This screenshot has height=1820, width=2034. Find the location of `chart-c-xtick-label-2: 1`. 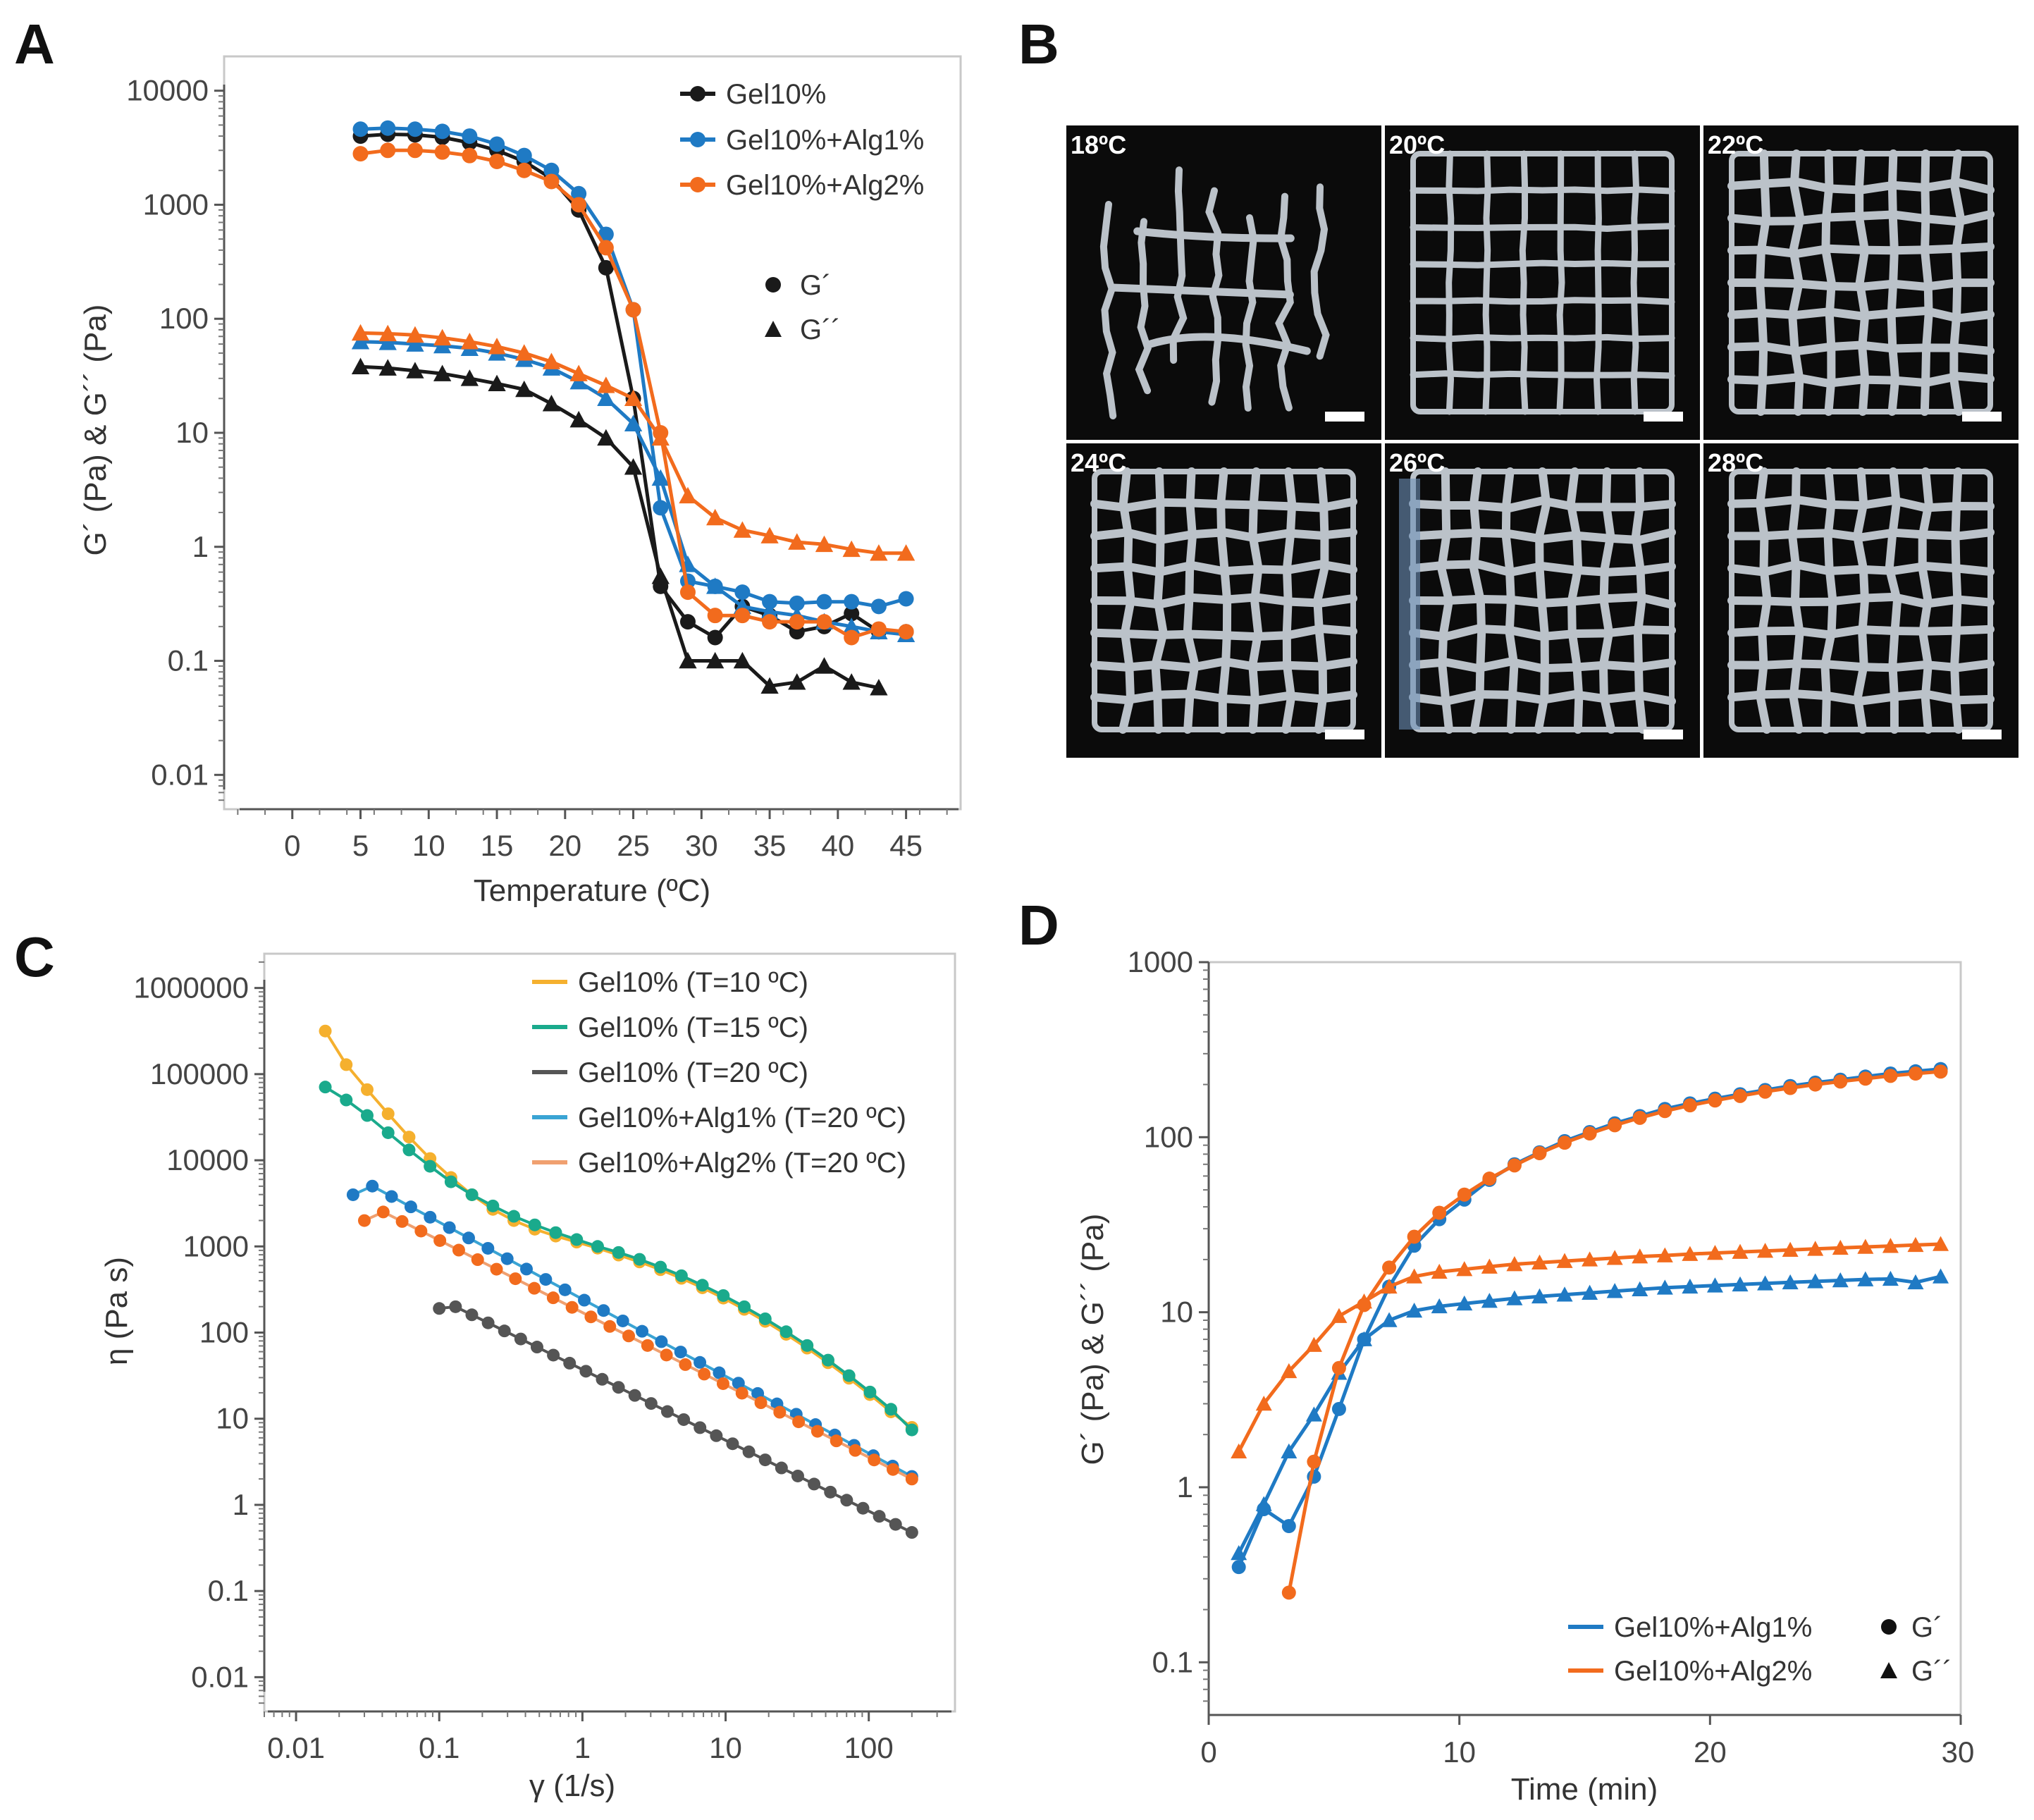

chart-c-xtick-label-2: 1 is located at coordinates (582, 1747).